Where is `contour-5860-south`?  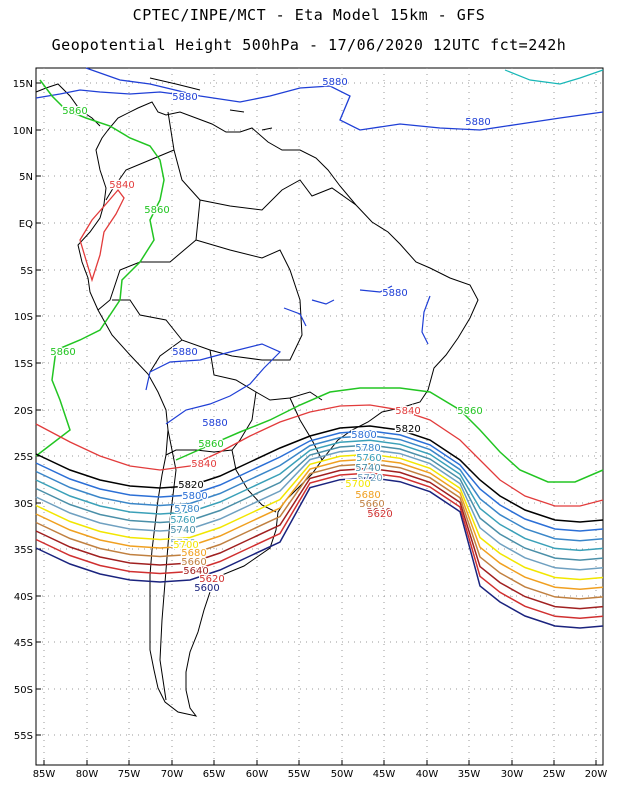 contour-5860-south is located at coordinates (389, 435).